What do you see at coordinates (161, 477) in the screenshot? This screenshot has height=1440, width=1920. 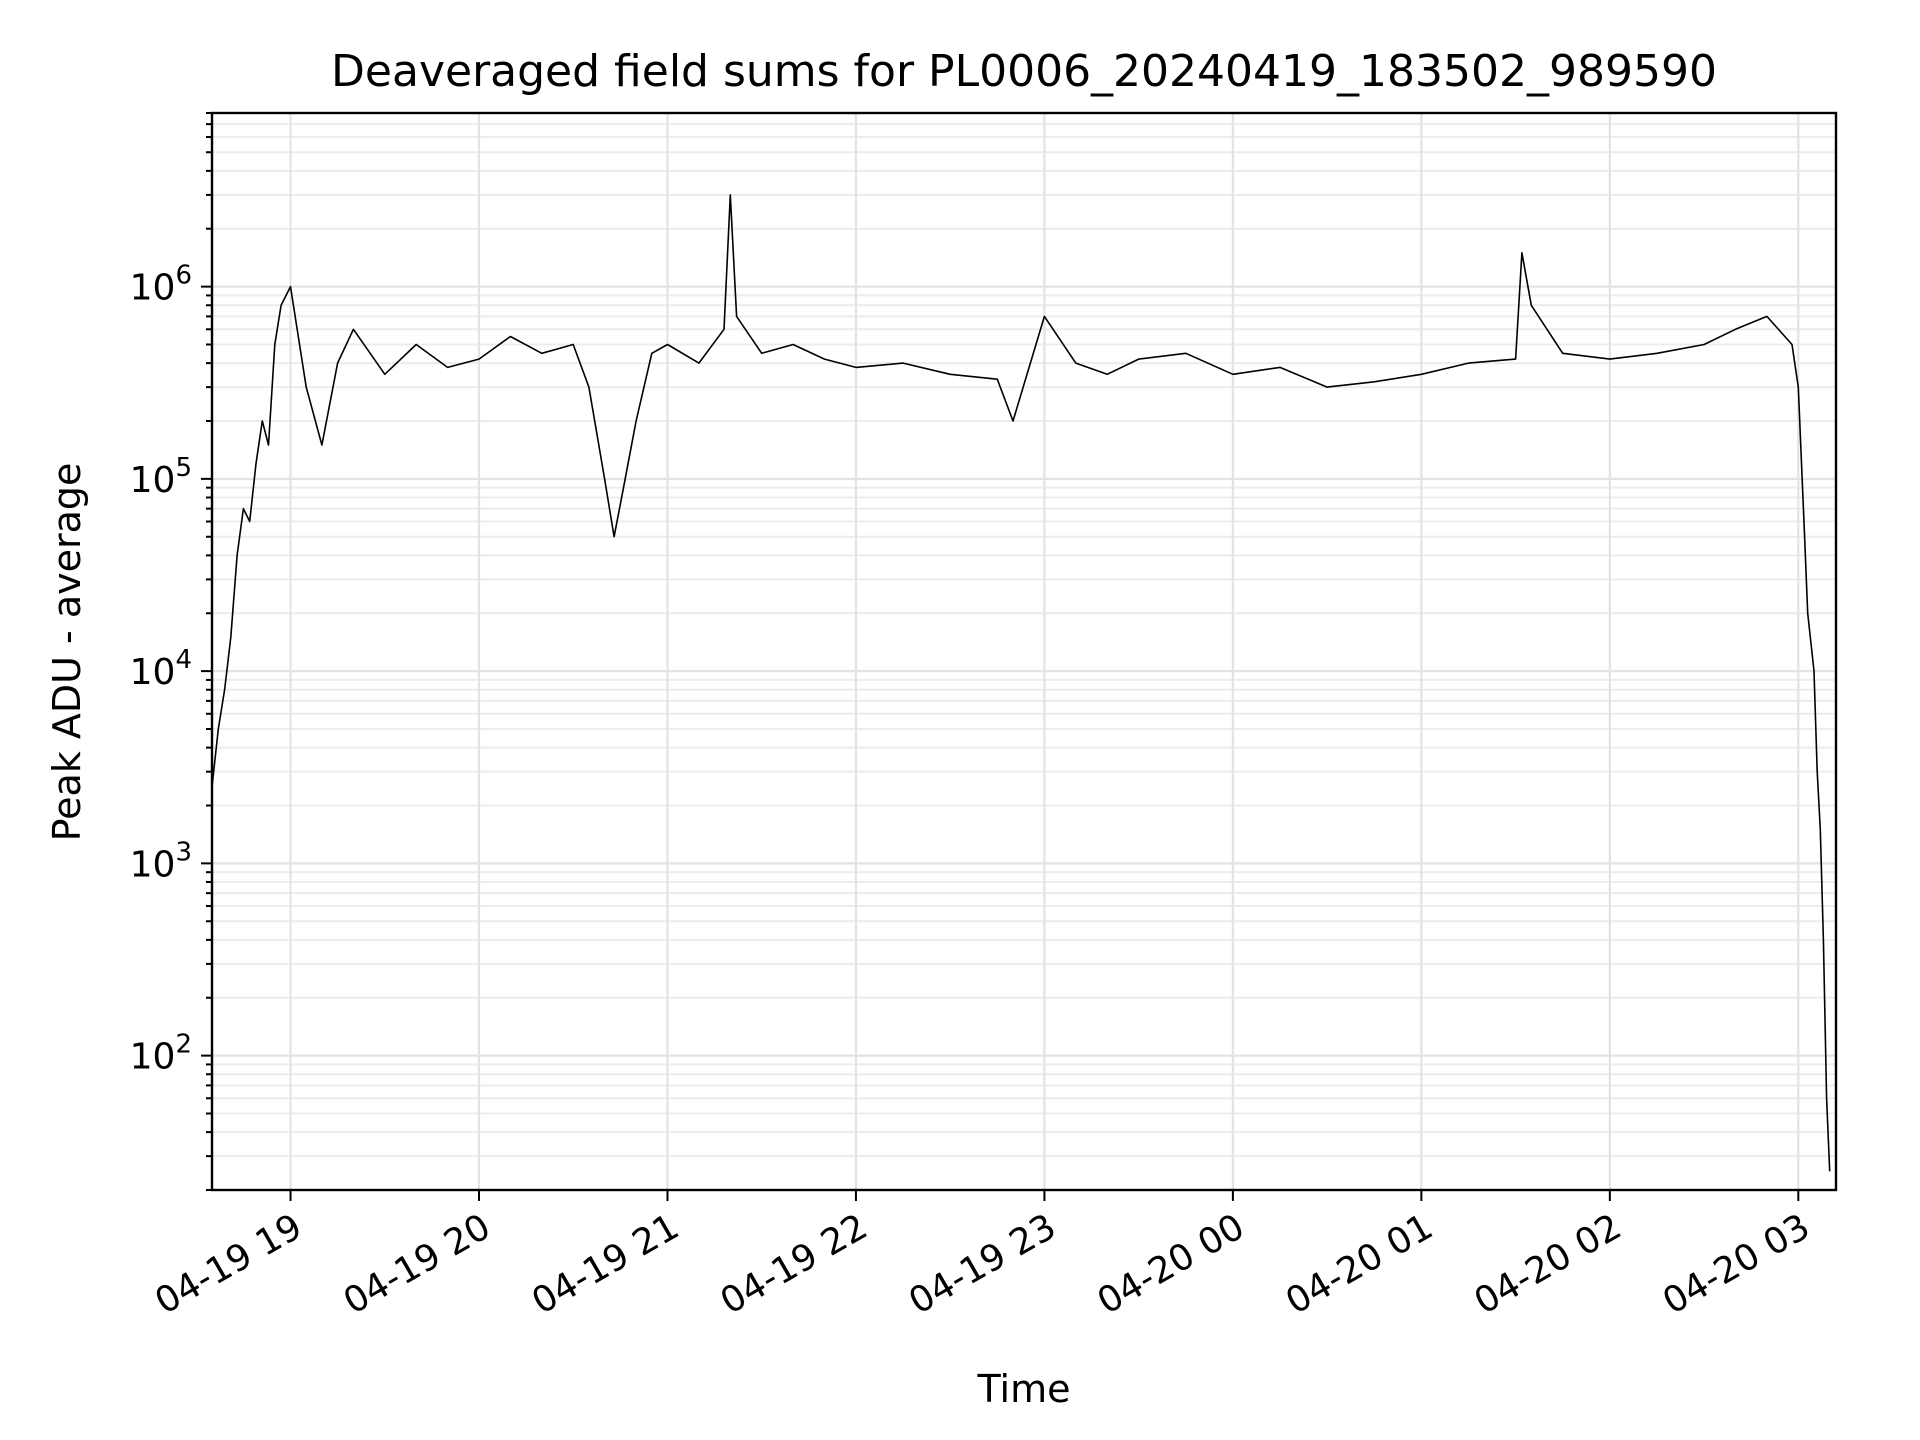 I see `y-tick-label: 10⁵` at bounding box center [161, 477].